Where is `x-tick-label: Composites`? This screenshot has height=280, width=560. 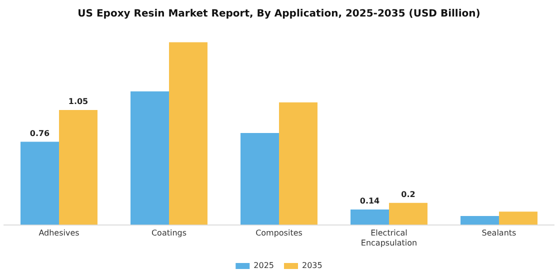 x-tick-label: Composites is located at coordinates (279, 233).